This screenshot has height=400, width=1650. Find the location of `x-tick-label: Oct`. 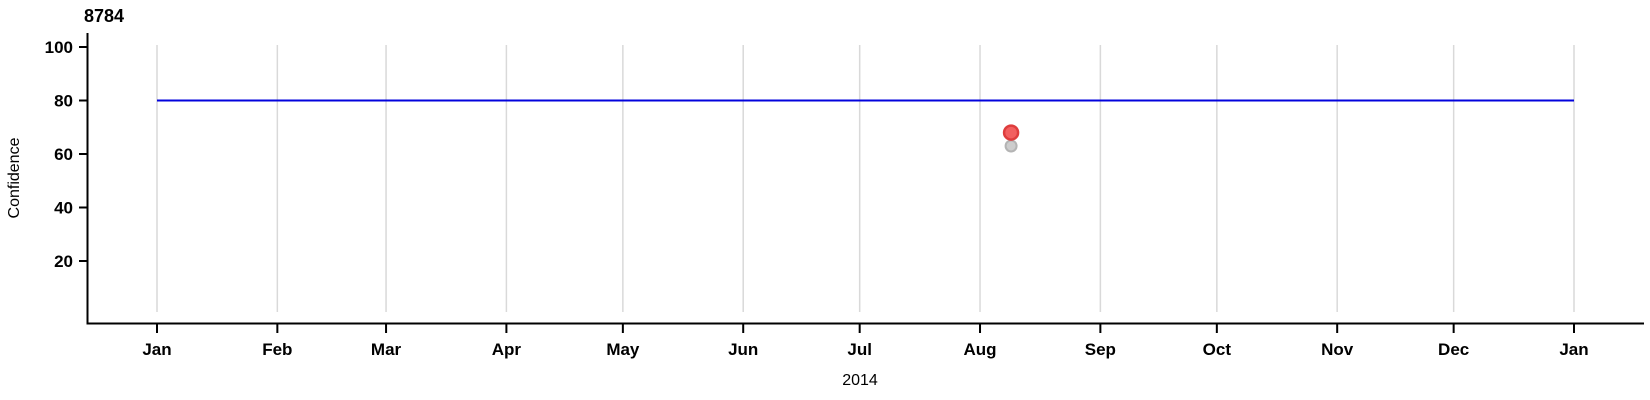

x-tick-label: Oct is located at coordinates (1217, 349).